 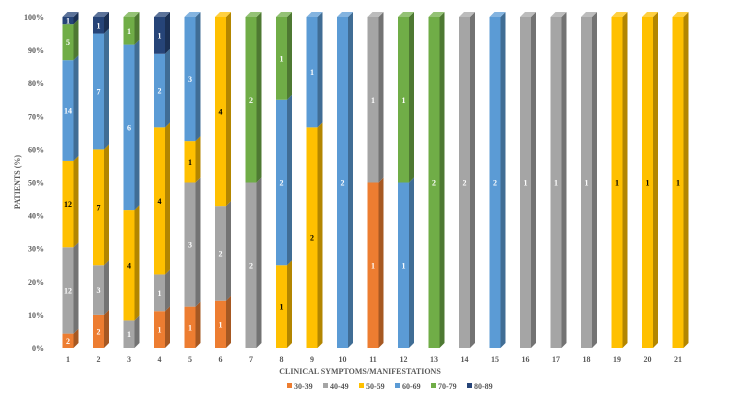 What do you see at coordinates (36, 216) in the screenshot?
I see `y-tick-label: 40%` at bounding box center [36, 216].